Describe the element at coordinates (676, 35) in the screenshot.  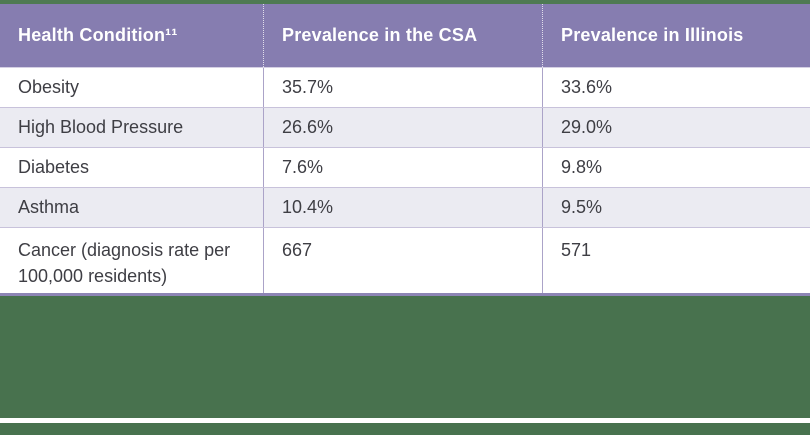
I see `header-prevalence-illinois: Prevalence in Illinois` at that location.